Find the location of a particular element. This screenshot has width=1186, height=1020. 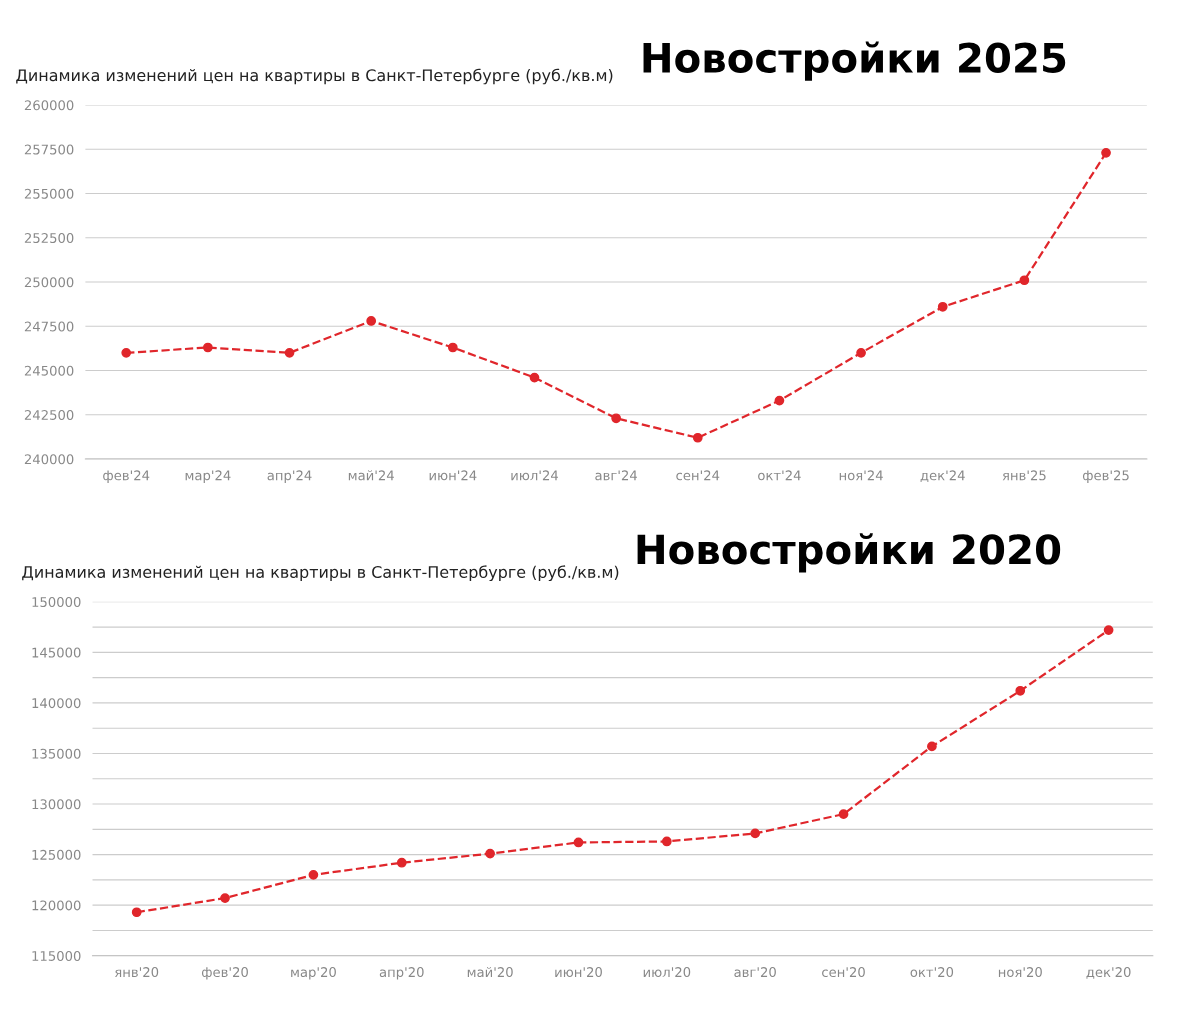

y-tick-label: 245000 is located at coordinates (49, 370).